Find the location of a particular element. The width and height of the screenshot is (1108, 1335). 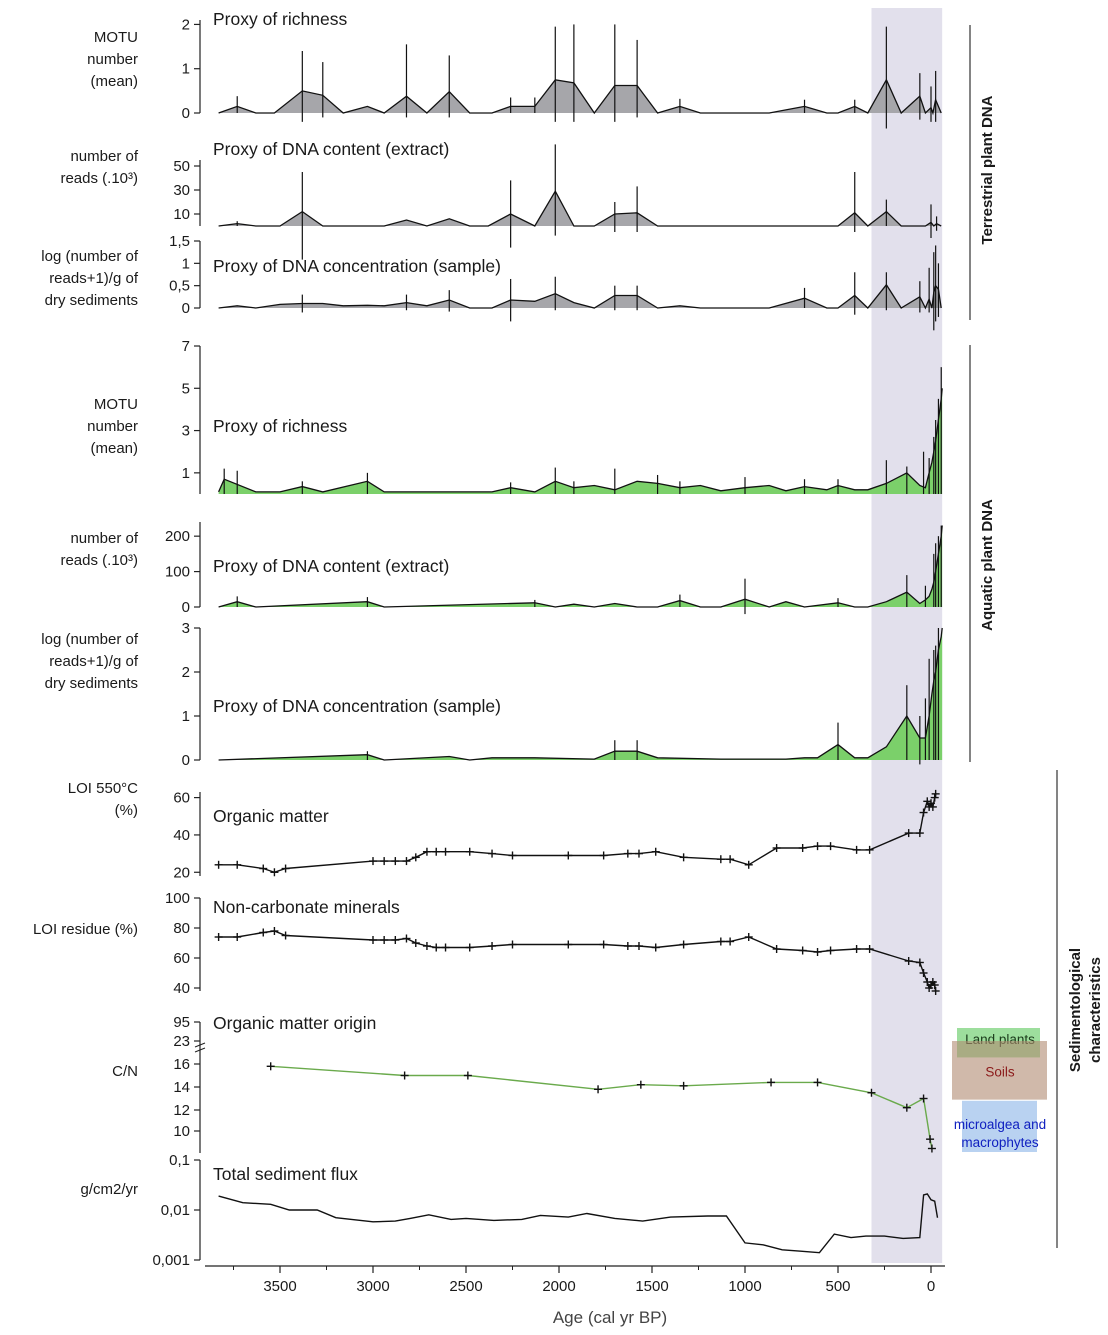

x-tick-label: 2500 is located at coordinates (465, 1286).